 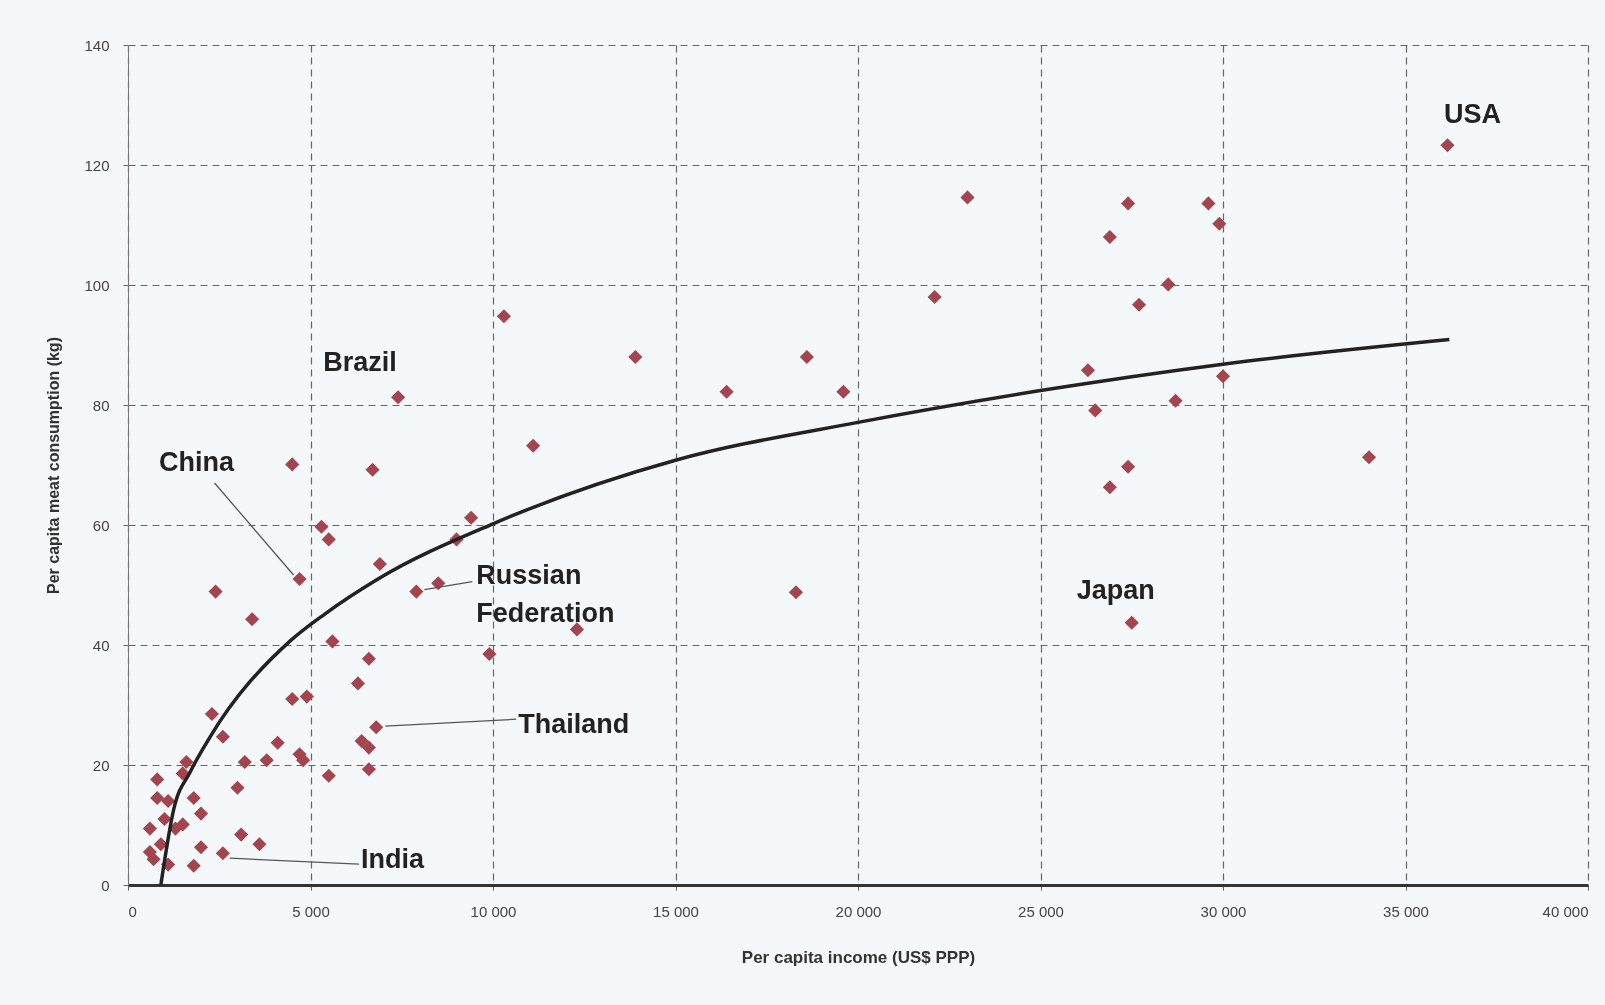 What do you see at coordinates (101, 645) in the screenshot?
I see `y-tick-label: 40` at bounding box center [101, 645].